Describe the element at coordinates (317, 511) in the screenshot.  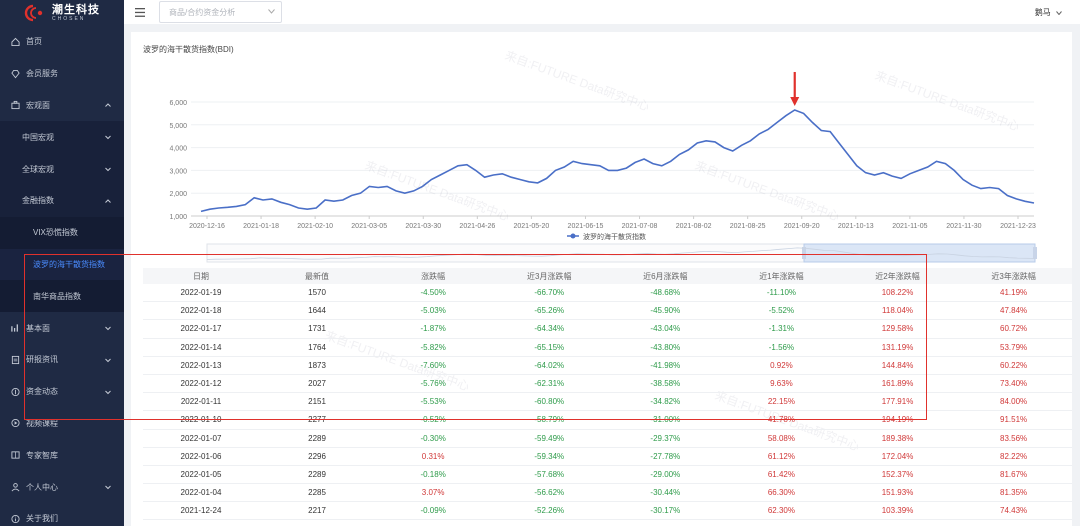
I see `table-cell: 2217` at that location.